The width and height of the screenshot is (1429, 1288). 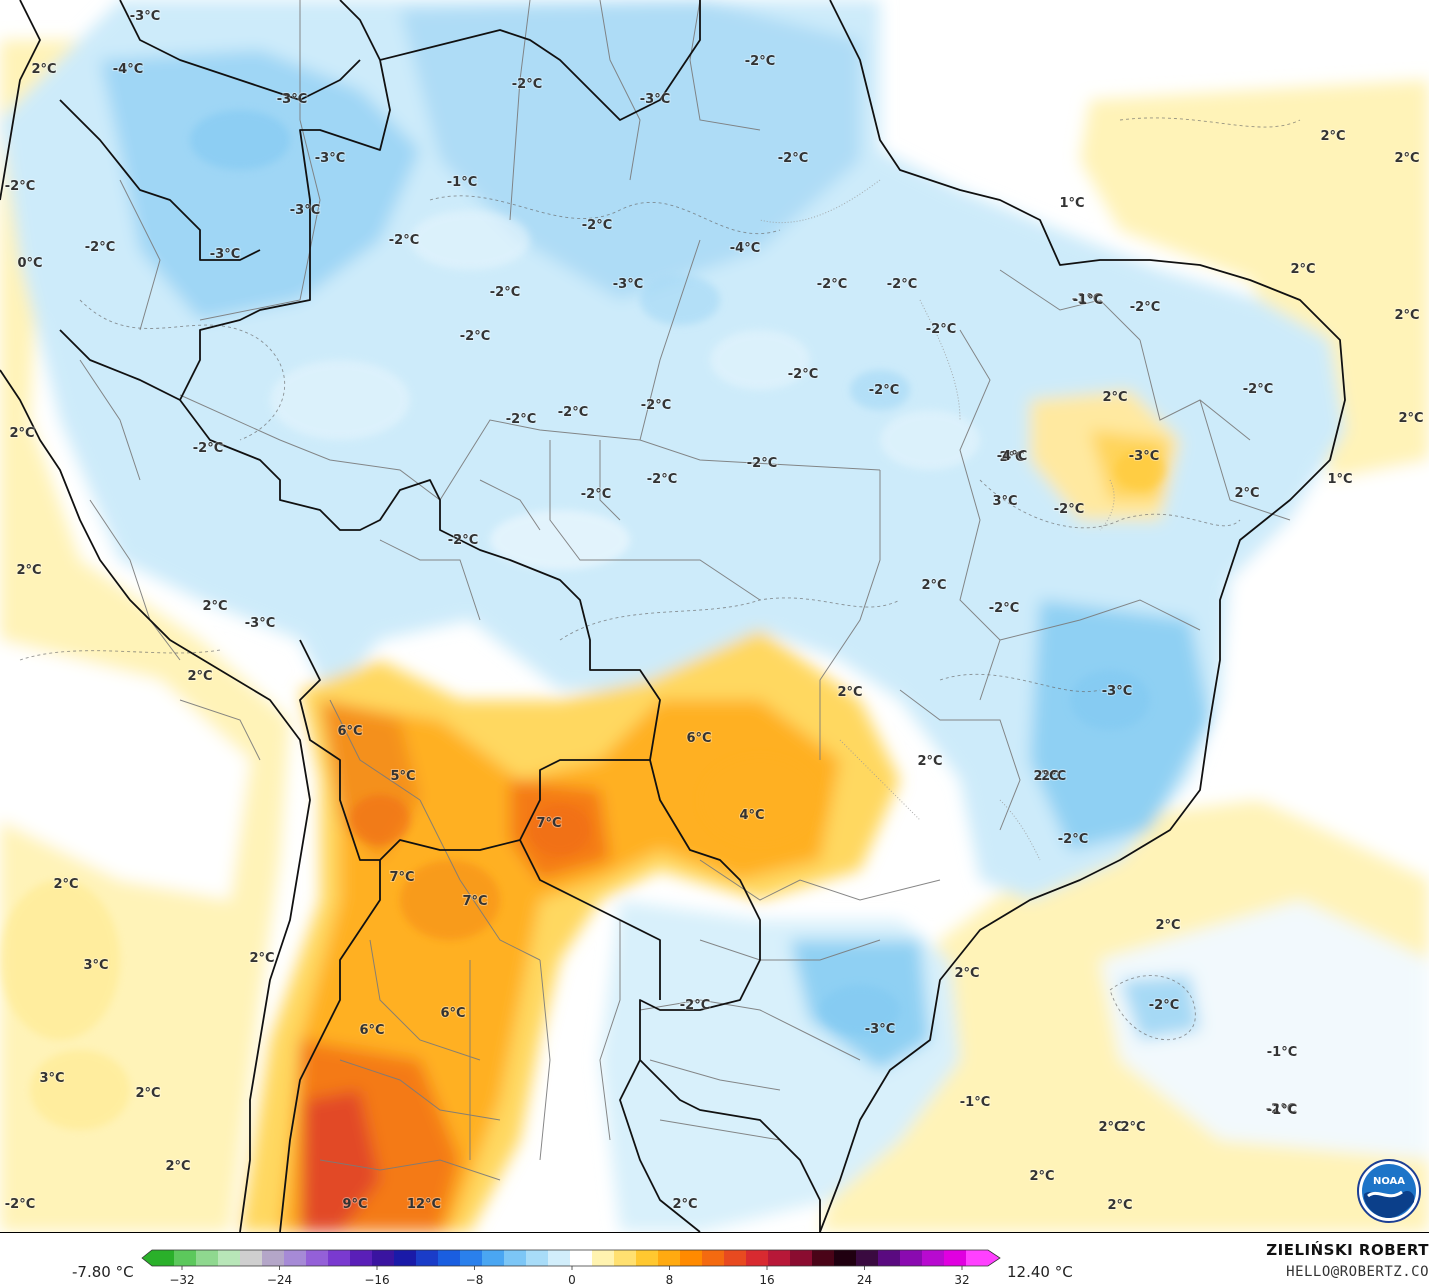 What do you see at coordinates (376, 1280) in the screenshot?
I see `colorbar-tick-label: −16` at bounding box center [376, 1280].